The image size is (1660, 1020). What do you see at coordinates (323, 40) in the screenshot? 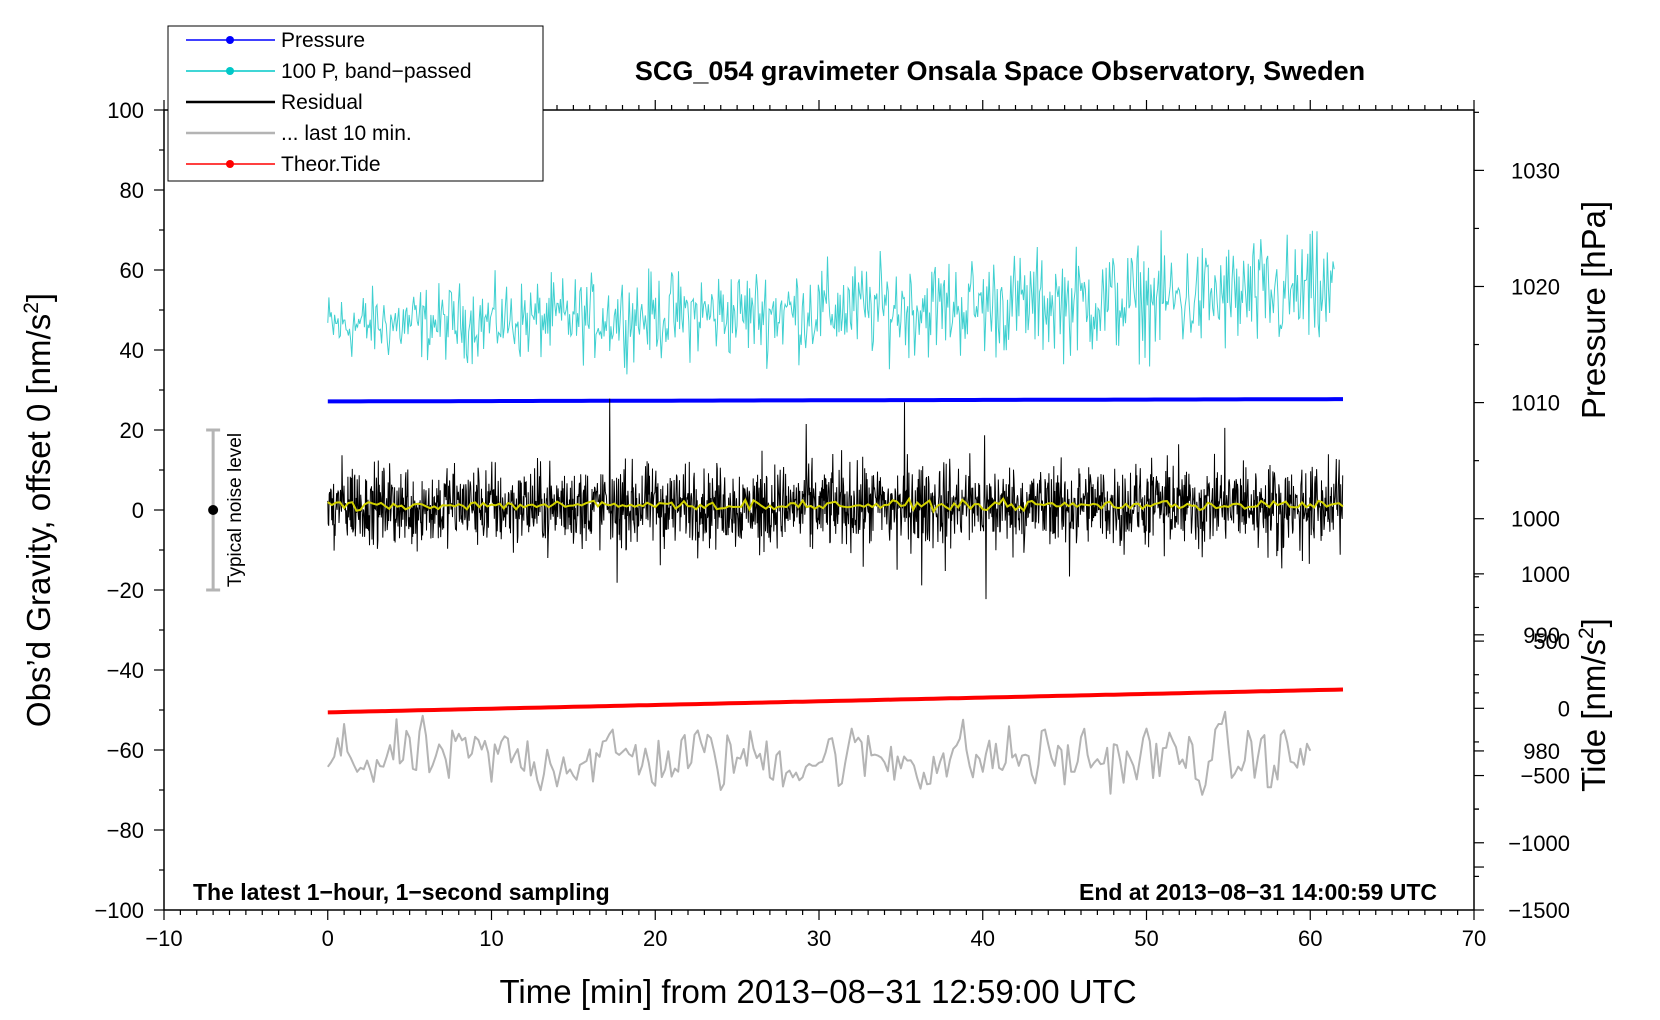
I see `legend-label: Pressure` at bounding box center [323, 40].